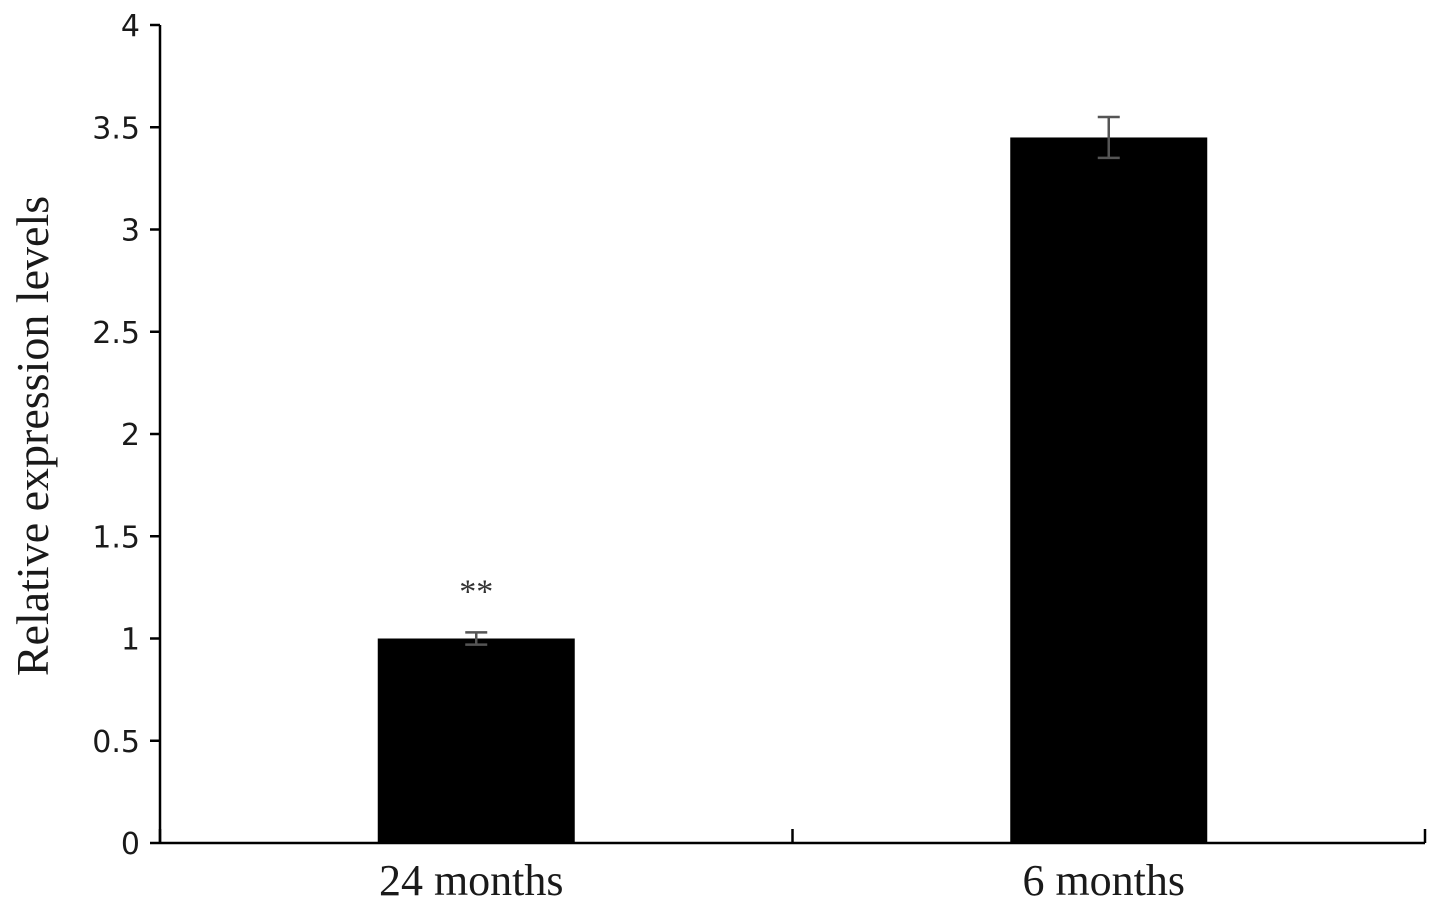 Image resolution: width=1441 pixels, height=908 pixels. I want to click on y-tick-label-2: 1, so click(130, 640).